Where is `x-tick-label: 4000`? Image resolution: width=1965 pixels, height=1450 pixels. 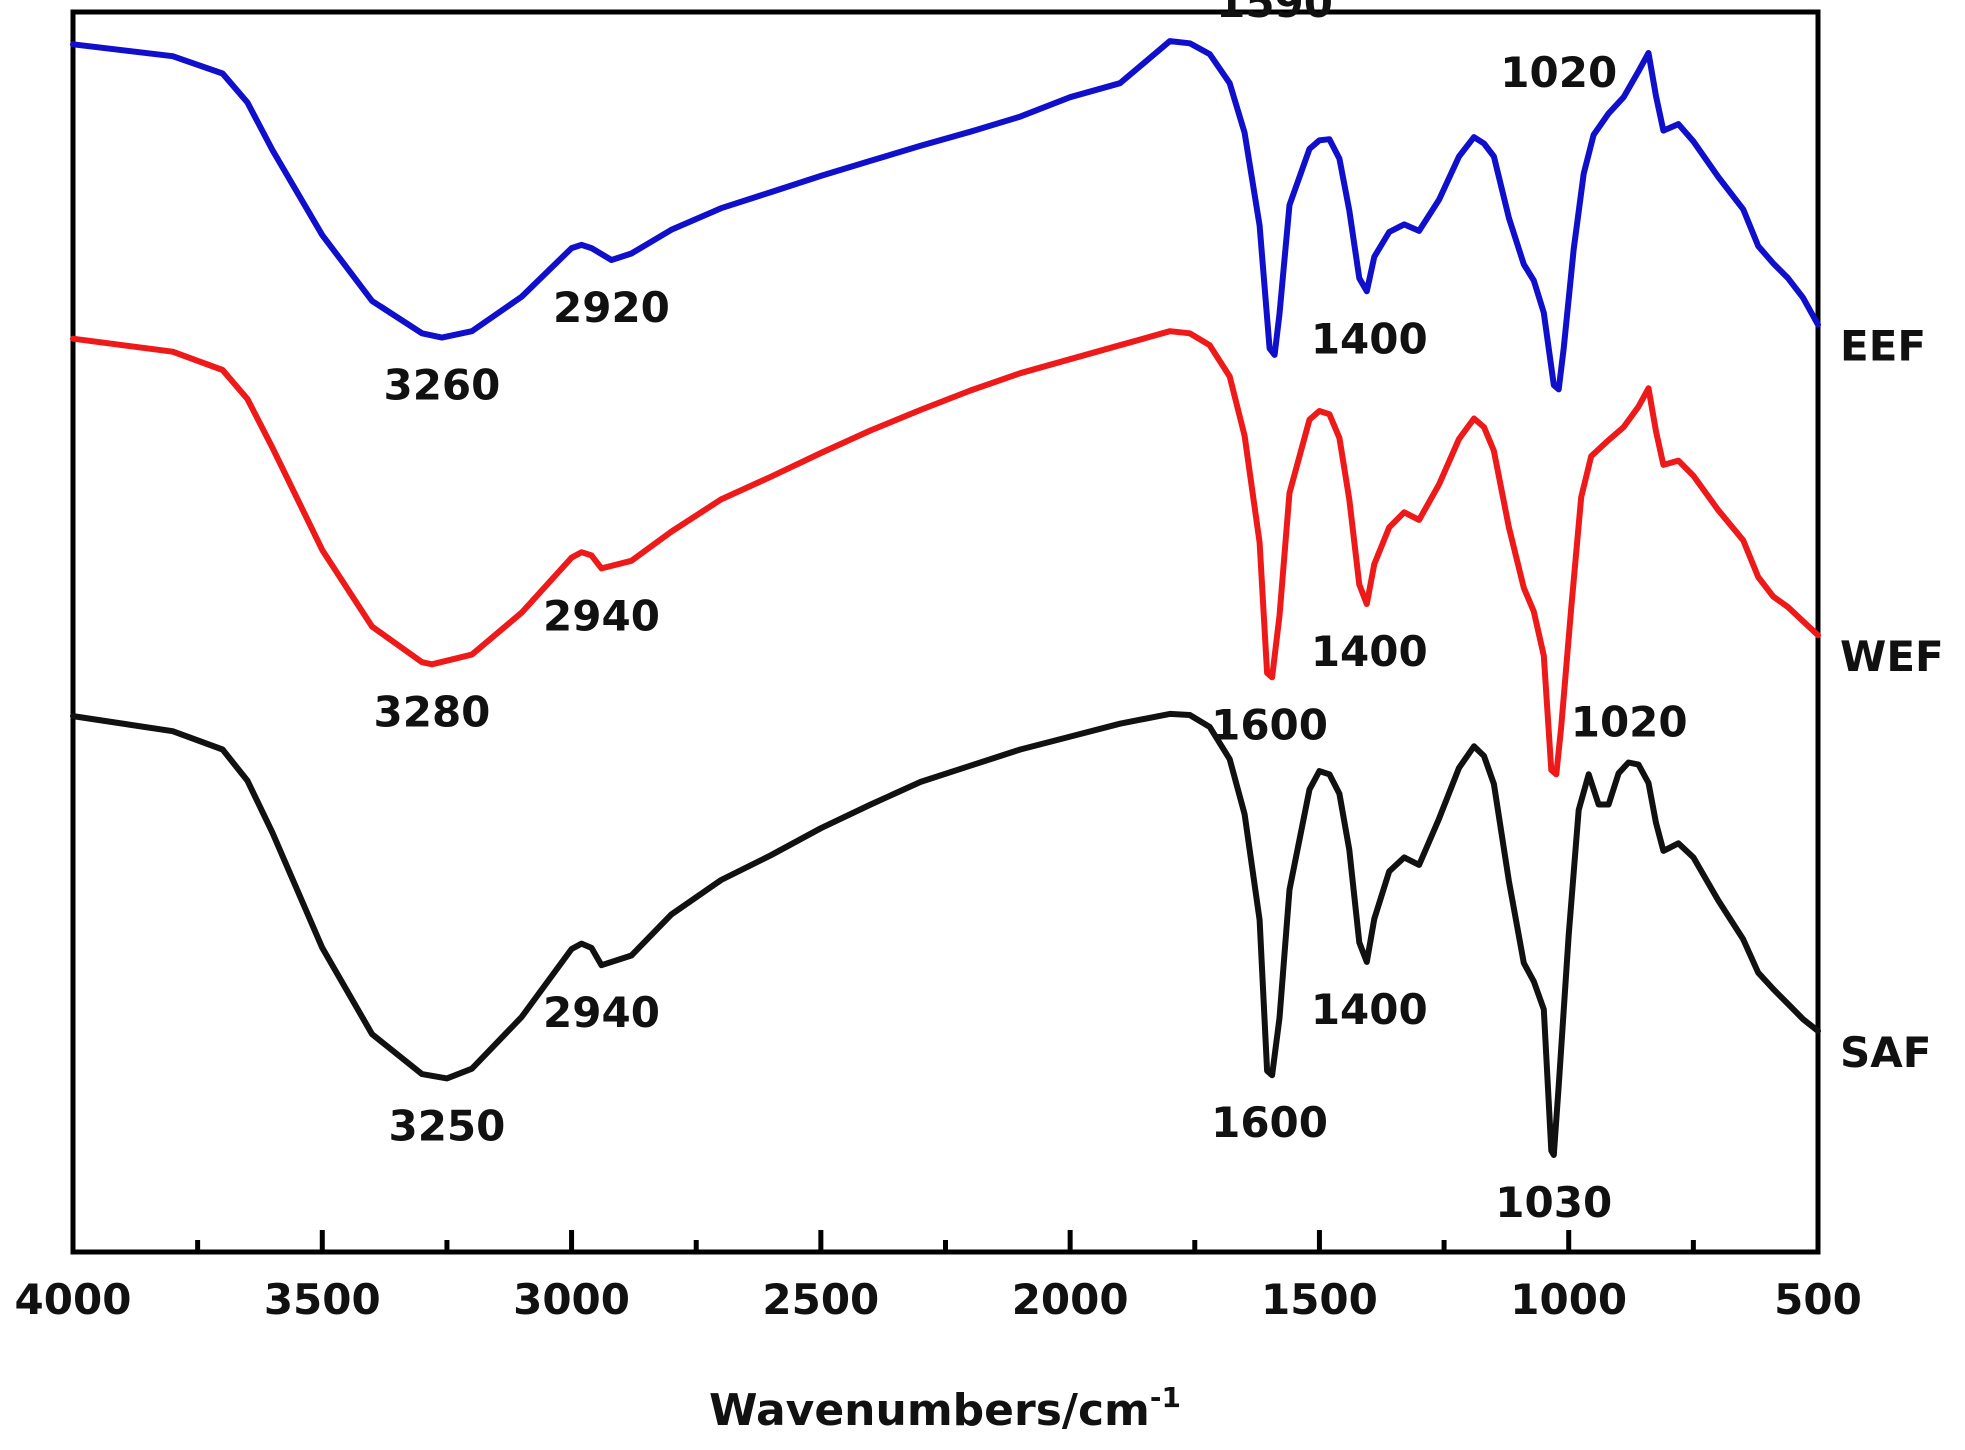 x-tick-label: 4000 is located at coordinates (73, 1299).